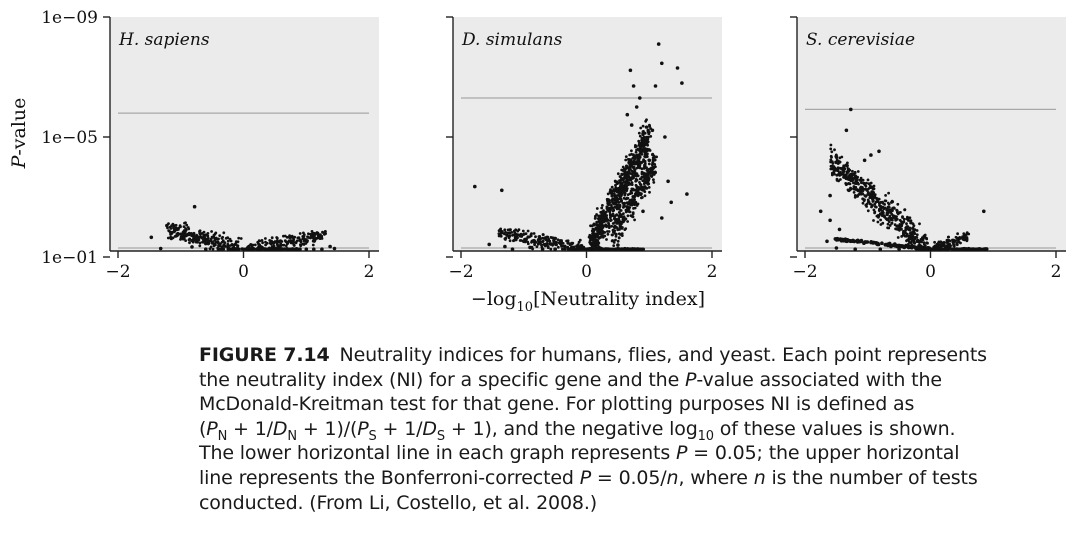 The height and width of the screenshot is (559, 1080). Describe the element at coordinates (117, 272) in the screenshot. I see `x-tick-label: −2` at that location.